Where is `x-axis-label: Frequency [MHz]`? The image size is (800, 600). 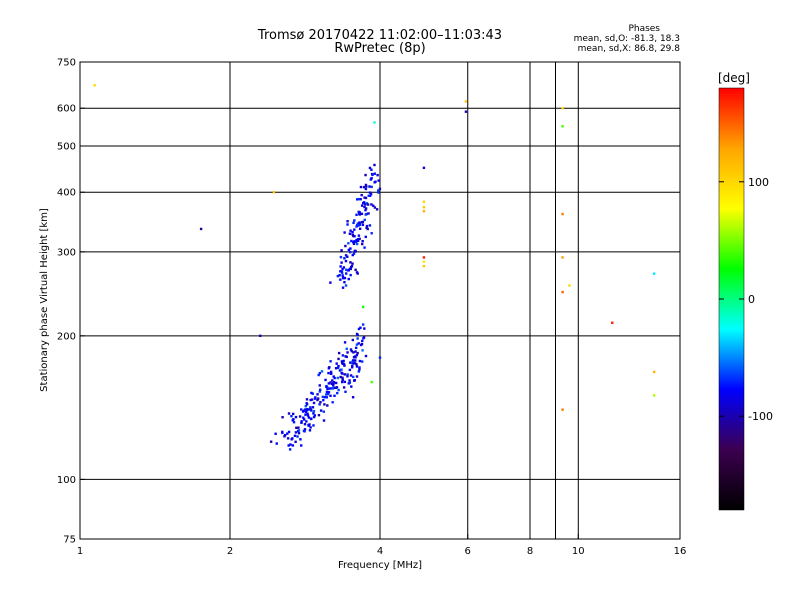 x-axis-label: Frequency [MHz] is located at coordinates (380, 565).